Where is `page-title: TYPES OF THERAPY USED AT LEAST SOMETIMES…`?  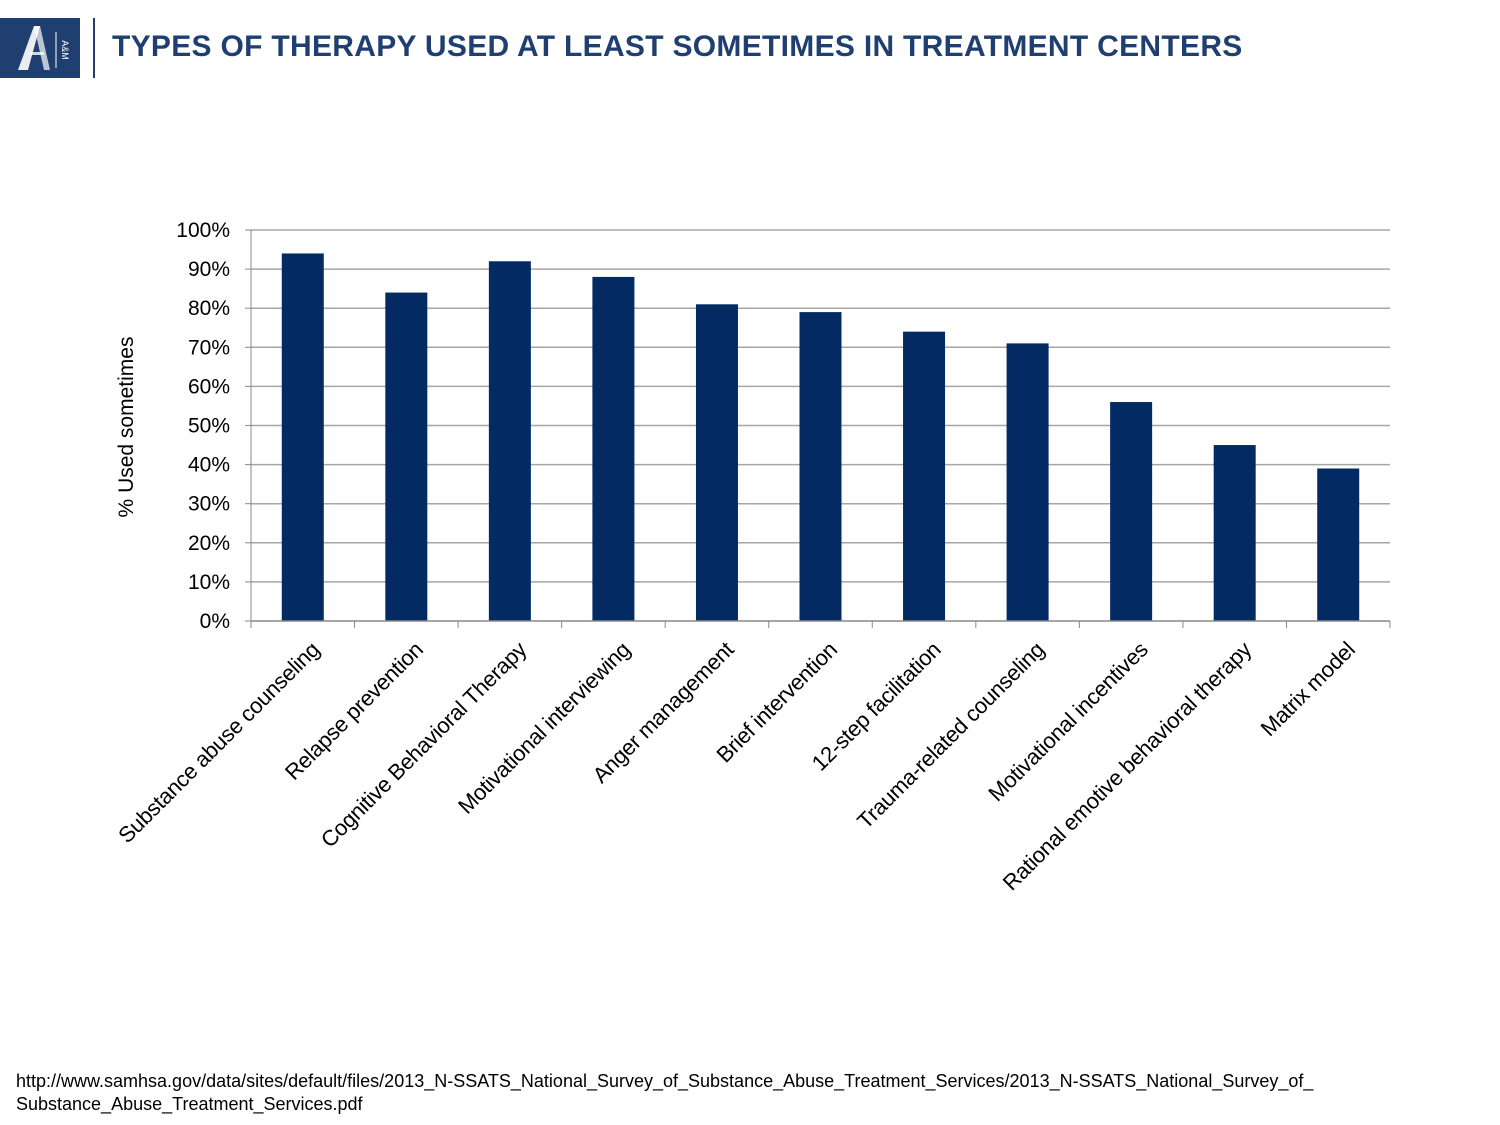
page-title: TYPES OF THERAPY USED AT LEAST SOMETIMES… is located at coordinates (677, 46).